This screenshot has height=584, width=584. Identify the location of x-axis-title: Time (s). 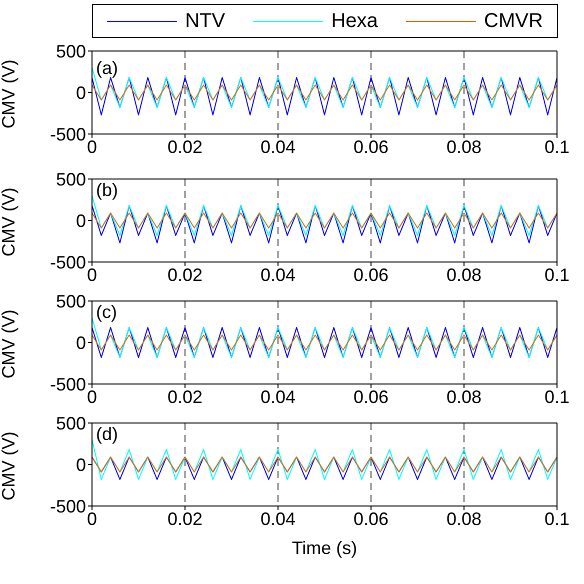
(325, 548).